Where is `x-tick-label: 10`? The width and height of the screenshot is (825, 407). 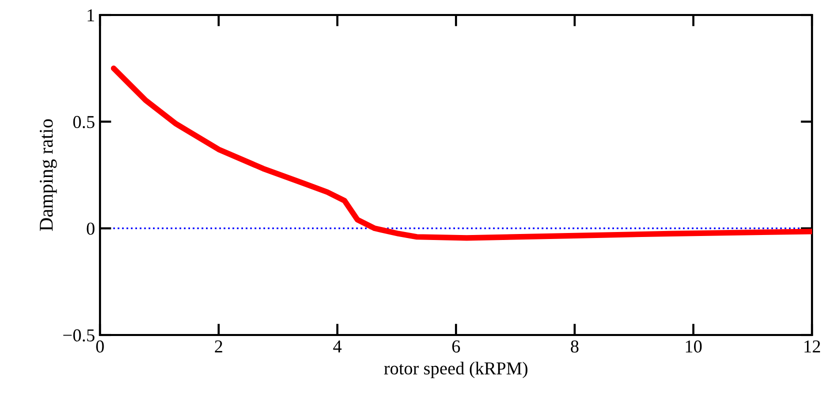
x-tick-label: 10 is located at coordinates (694, 346).